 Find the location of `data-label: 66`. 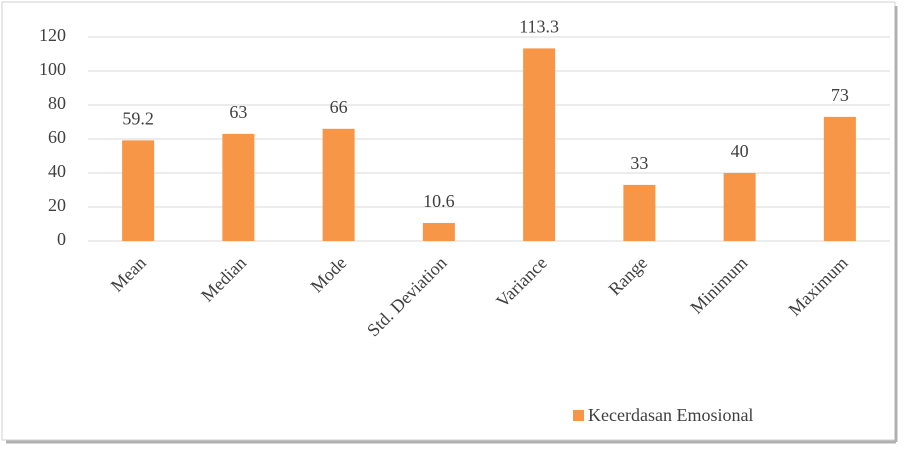

data-label: 66 is located at coordinates (339, 107).